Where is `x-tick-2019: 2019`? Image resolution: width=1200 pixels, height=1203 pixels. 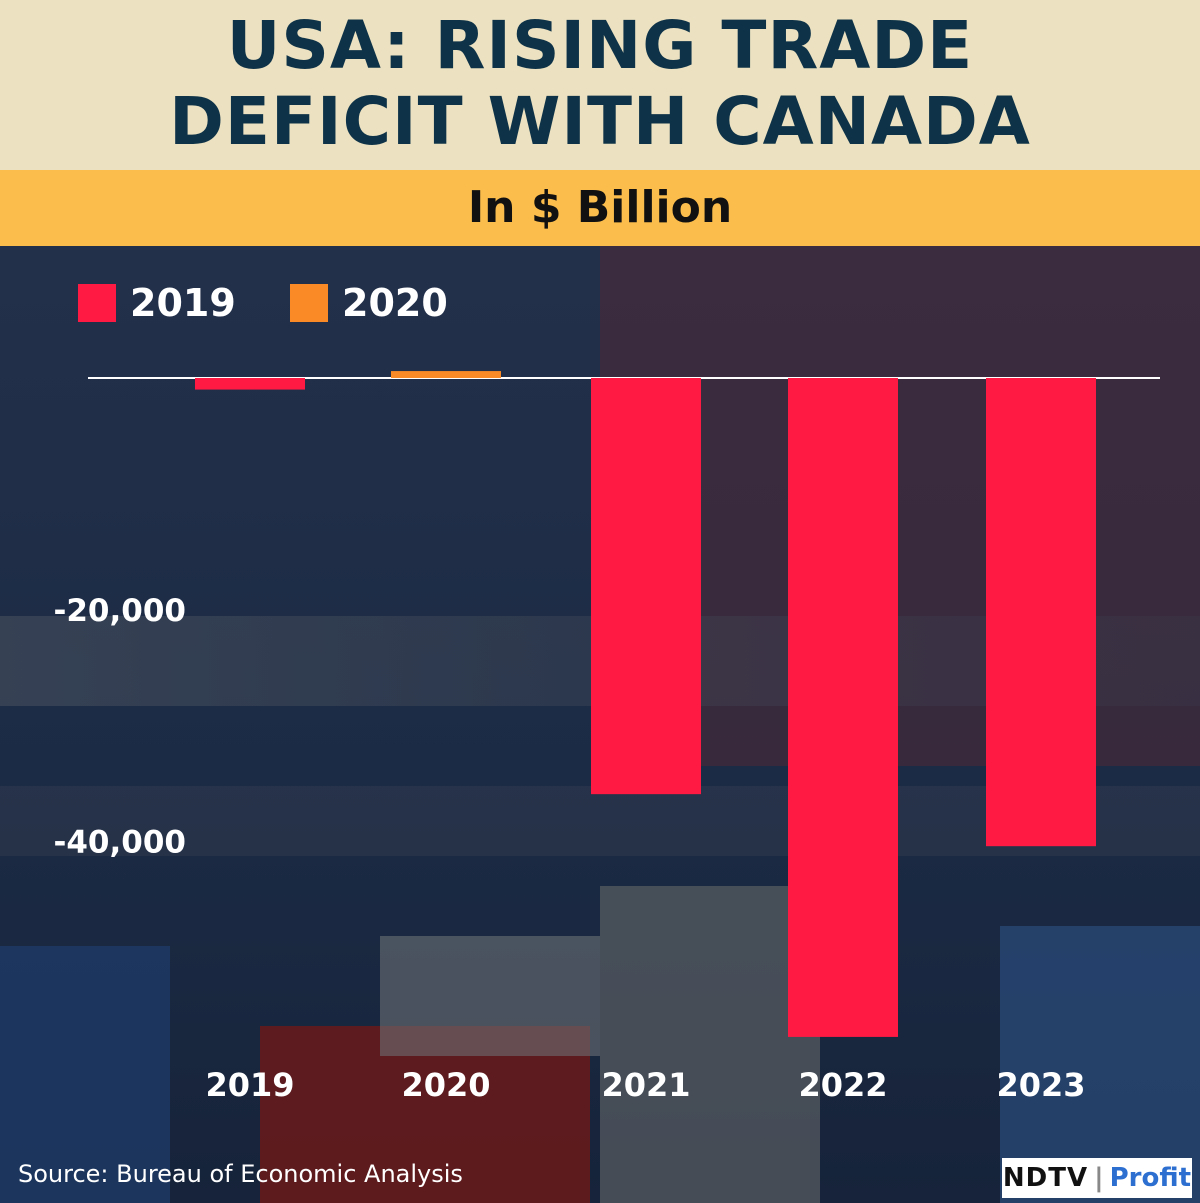 x-tick-2019: 2019 is located at coordinates (249, 1085).